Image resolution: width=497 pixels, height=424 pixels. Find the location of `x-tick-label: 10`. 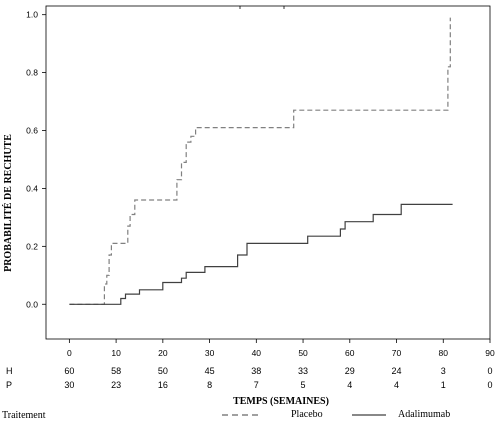

x-tick-label: 10 is located at coordinates (116, 353).